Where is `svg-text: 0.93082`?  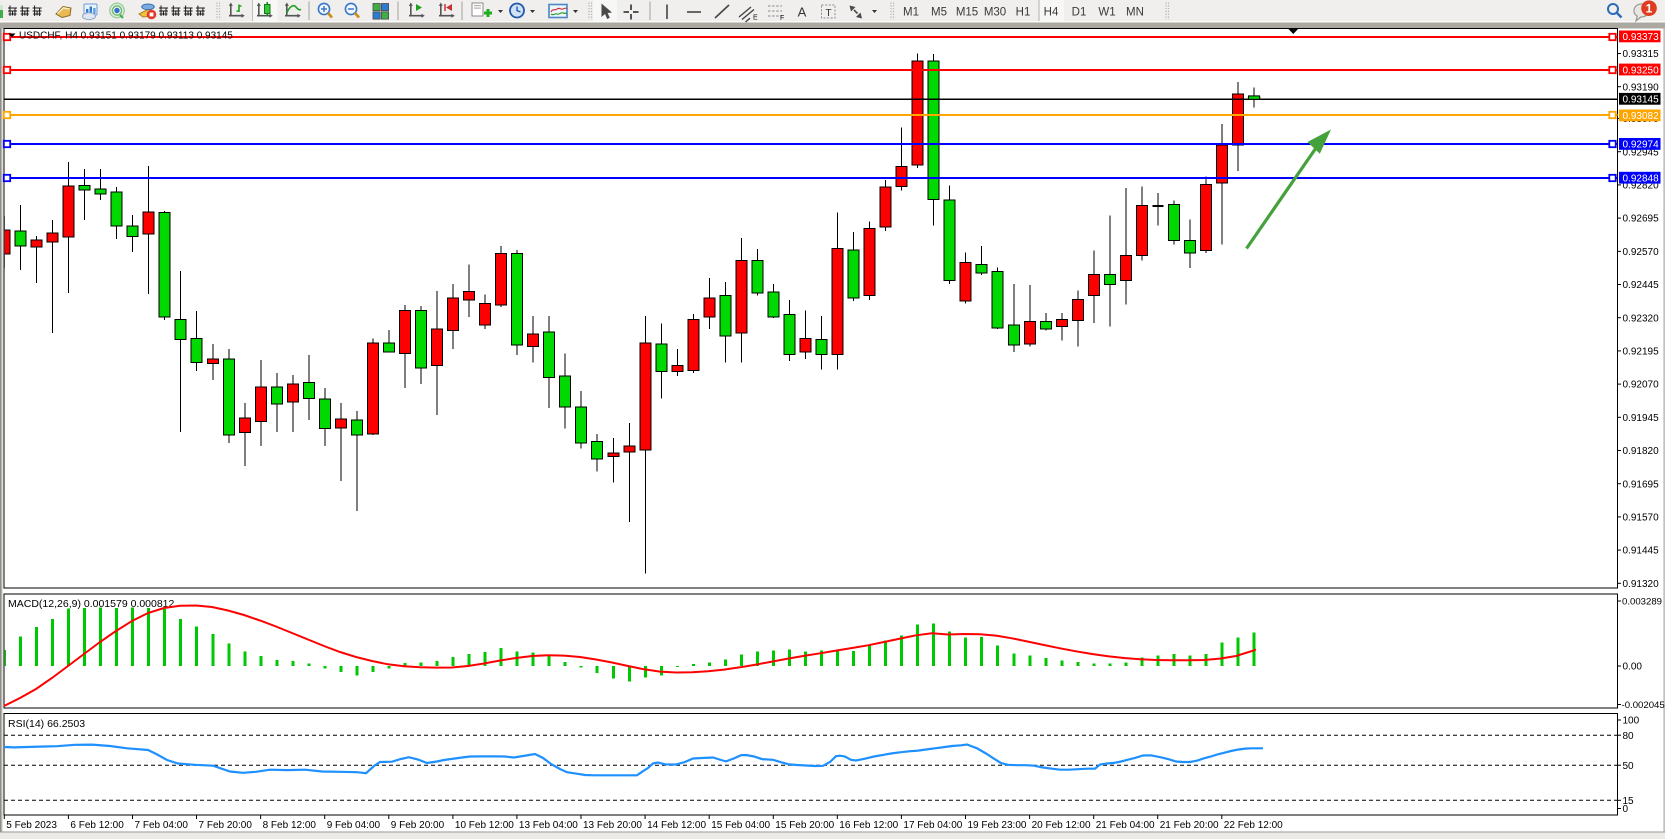 svg-text: 0.93082 is located at coordinates (1641, 116).